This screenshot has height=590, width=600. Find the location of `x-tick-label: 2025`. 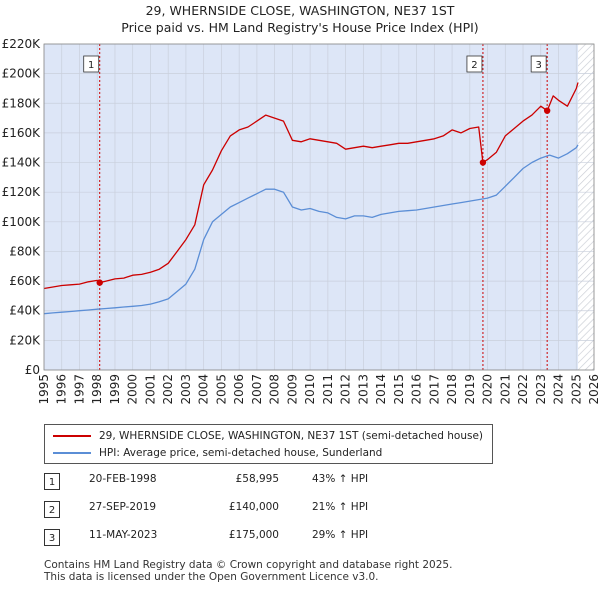

x-tick-label: 2025 is located at coordinates (576, 389).